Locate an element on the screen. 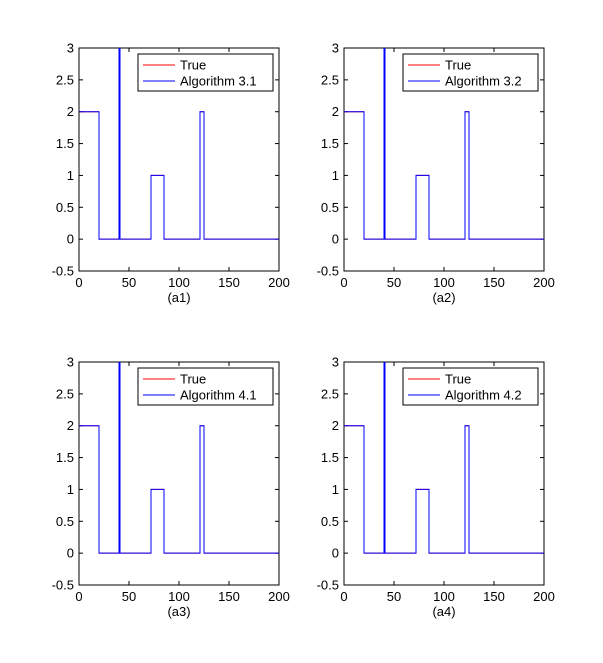  panel-label: (a2) is located at coordinates (443, 297).